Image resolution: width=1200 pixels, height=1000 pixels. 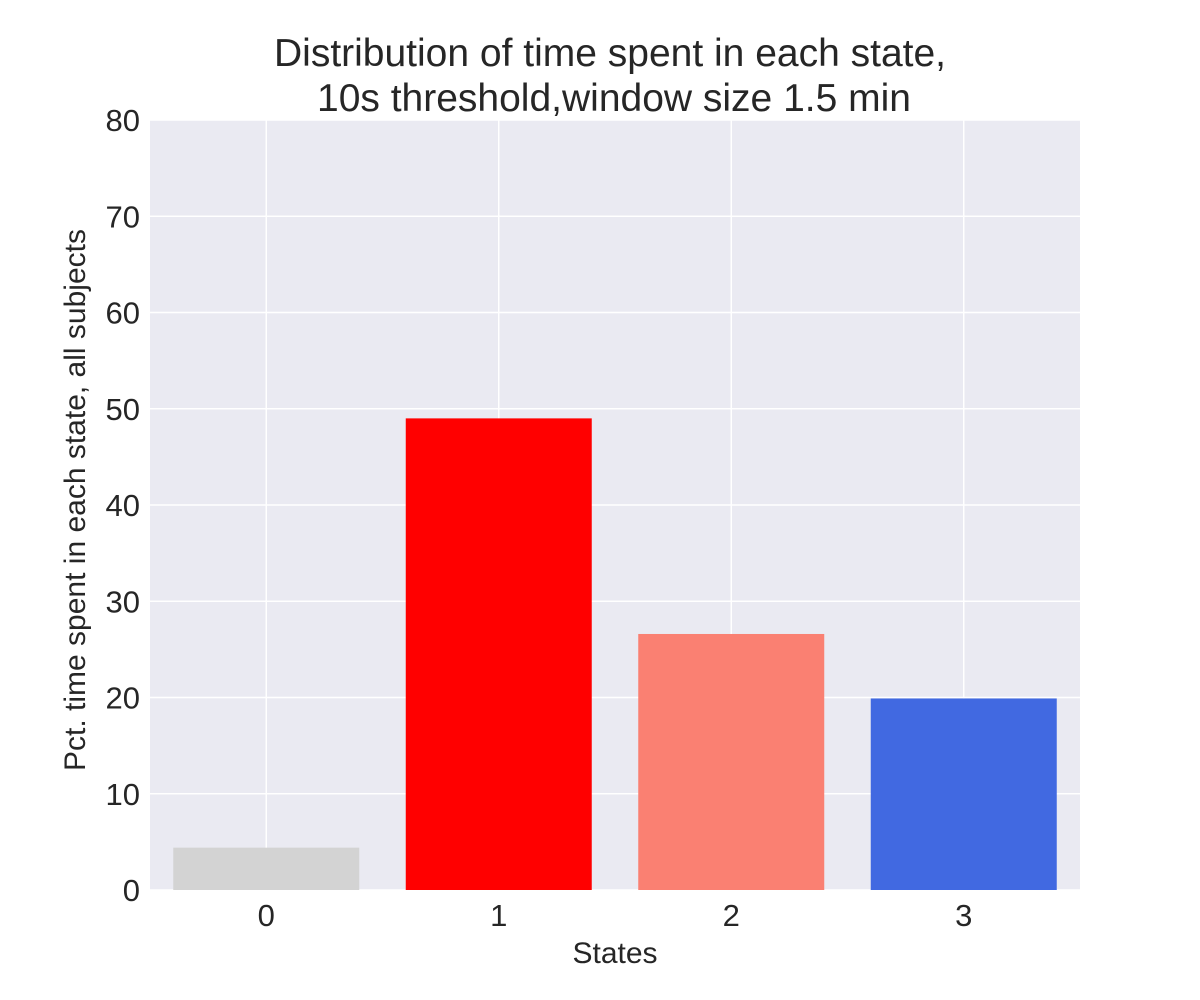 I want to click on y-tick-label: 80, so click(x=123, y=120).